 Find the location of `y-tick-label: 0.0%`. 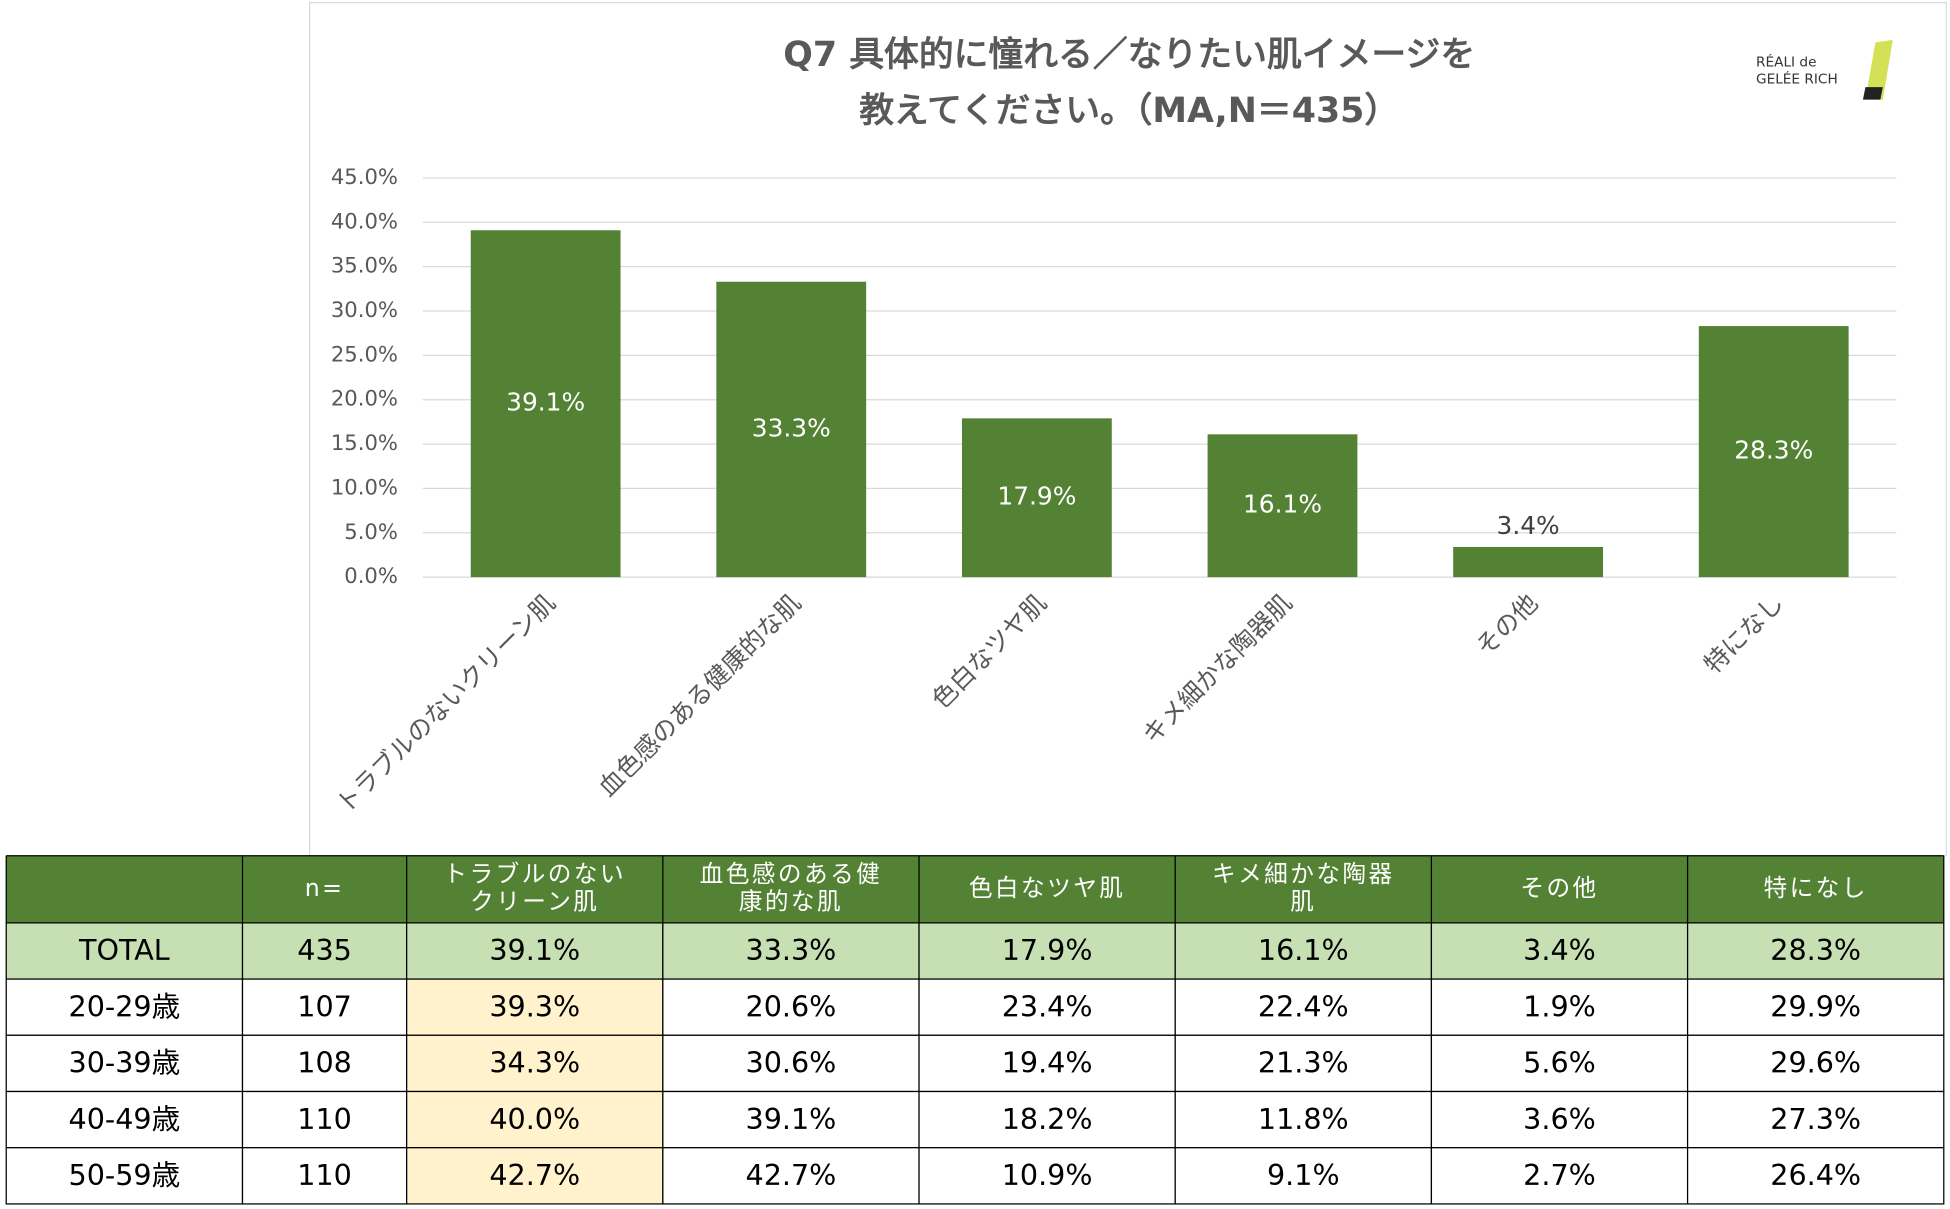

y-tick-label: 0.0% is located at coordinates (371, 575).